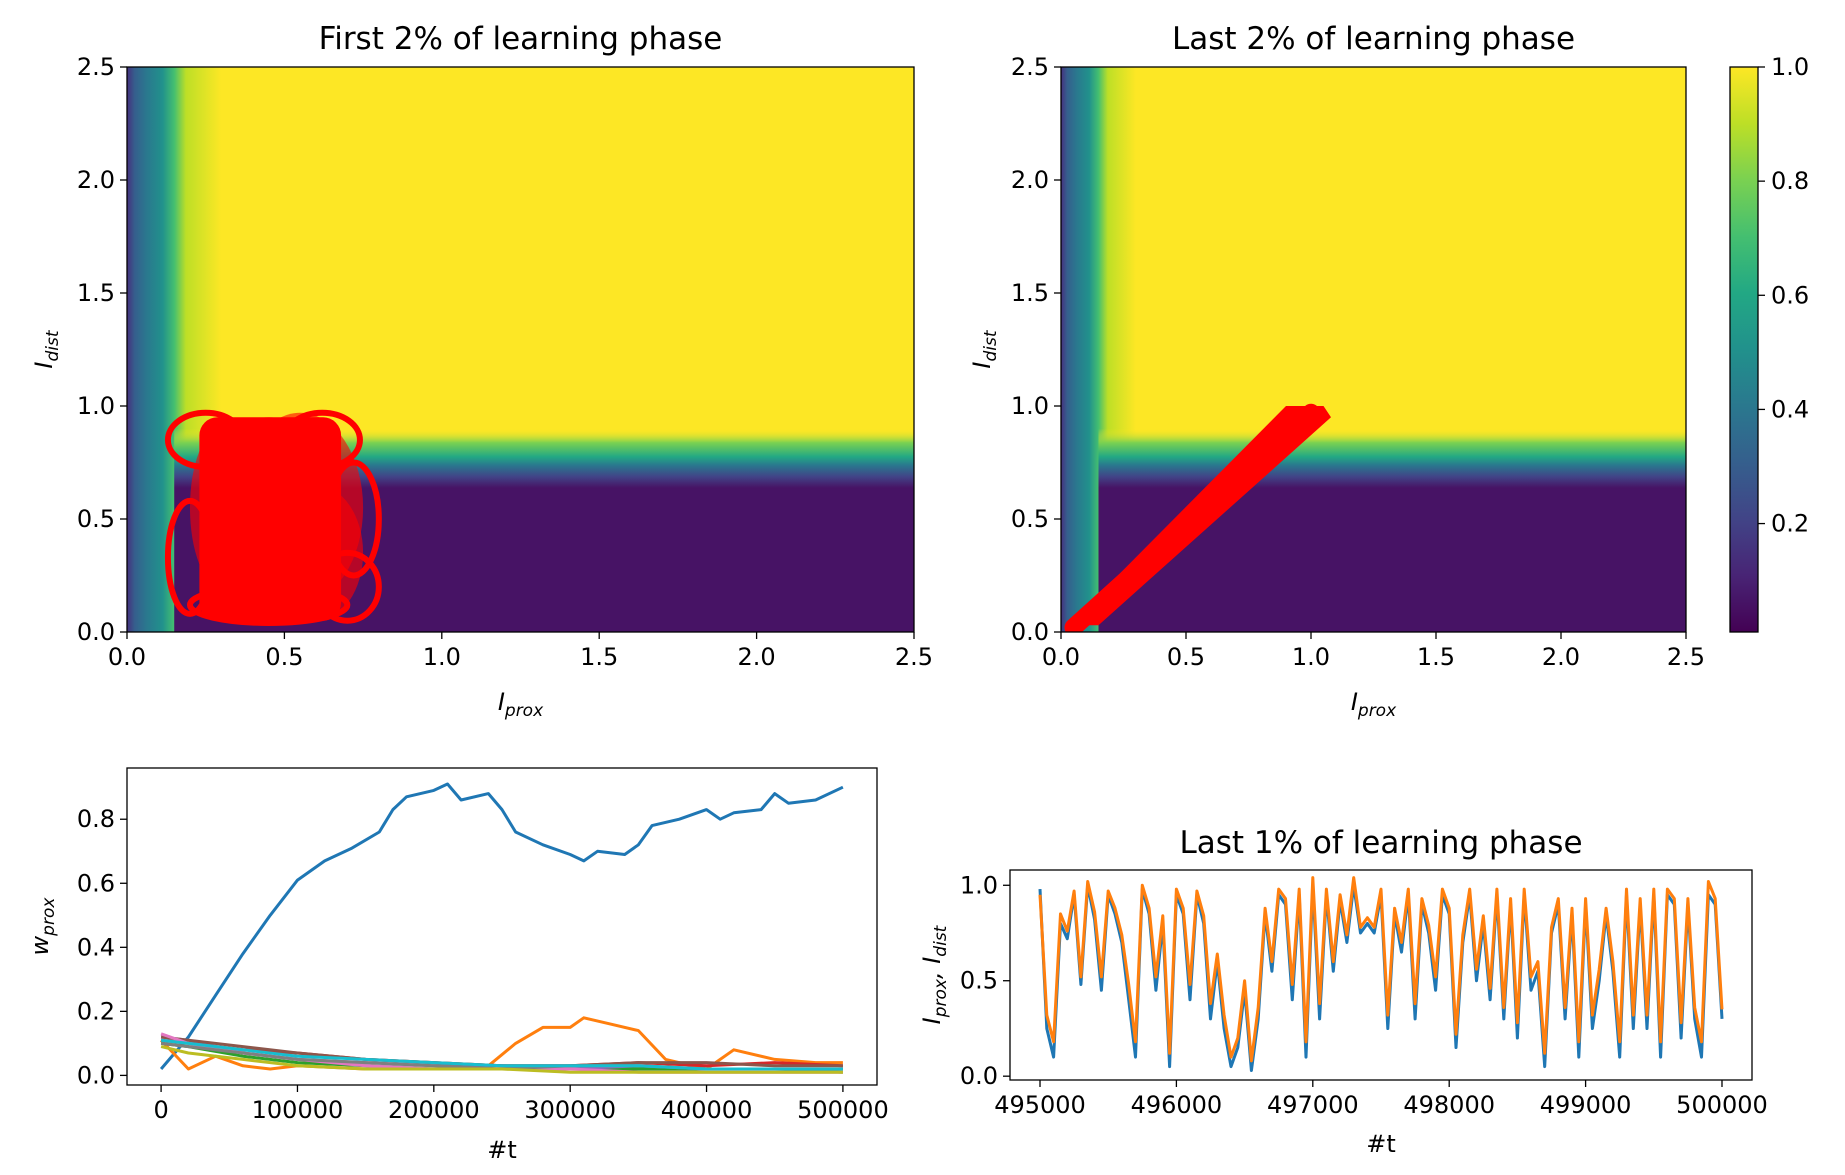 This screenshot has height=1175, width=1845. What do you see at coordinates (1790, 295) in the screenshot?
I see `colorbar-tick-label: 0.6` at bounding box center [1790, 295].